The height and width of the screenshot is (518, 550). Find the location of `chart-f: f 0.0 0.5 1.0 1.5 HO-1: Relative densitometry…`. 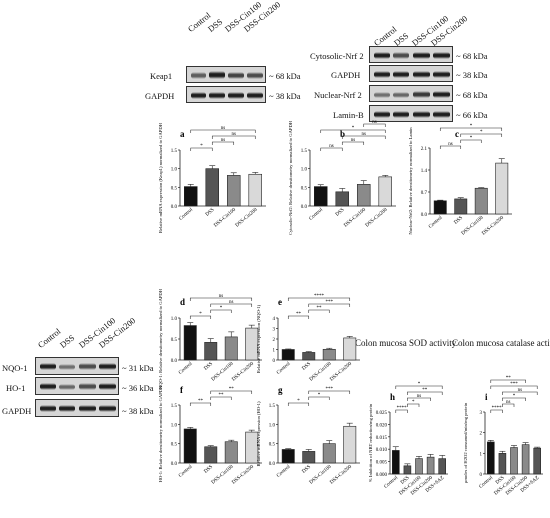

chart-f: f 0.0 0.5 1.0 1.5 HO-1: Relative densitometry… is located at coordinates (210, 435).